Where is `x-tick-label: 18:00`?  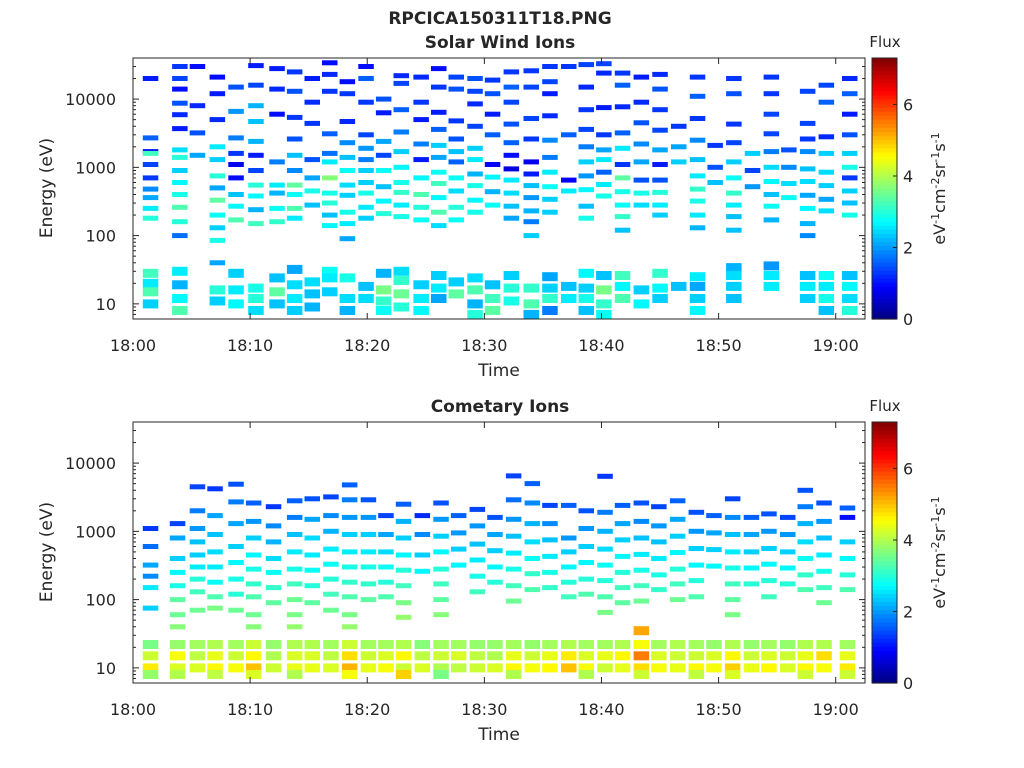
x-tick-label: 18:00 is located at coordinates (133, 709).